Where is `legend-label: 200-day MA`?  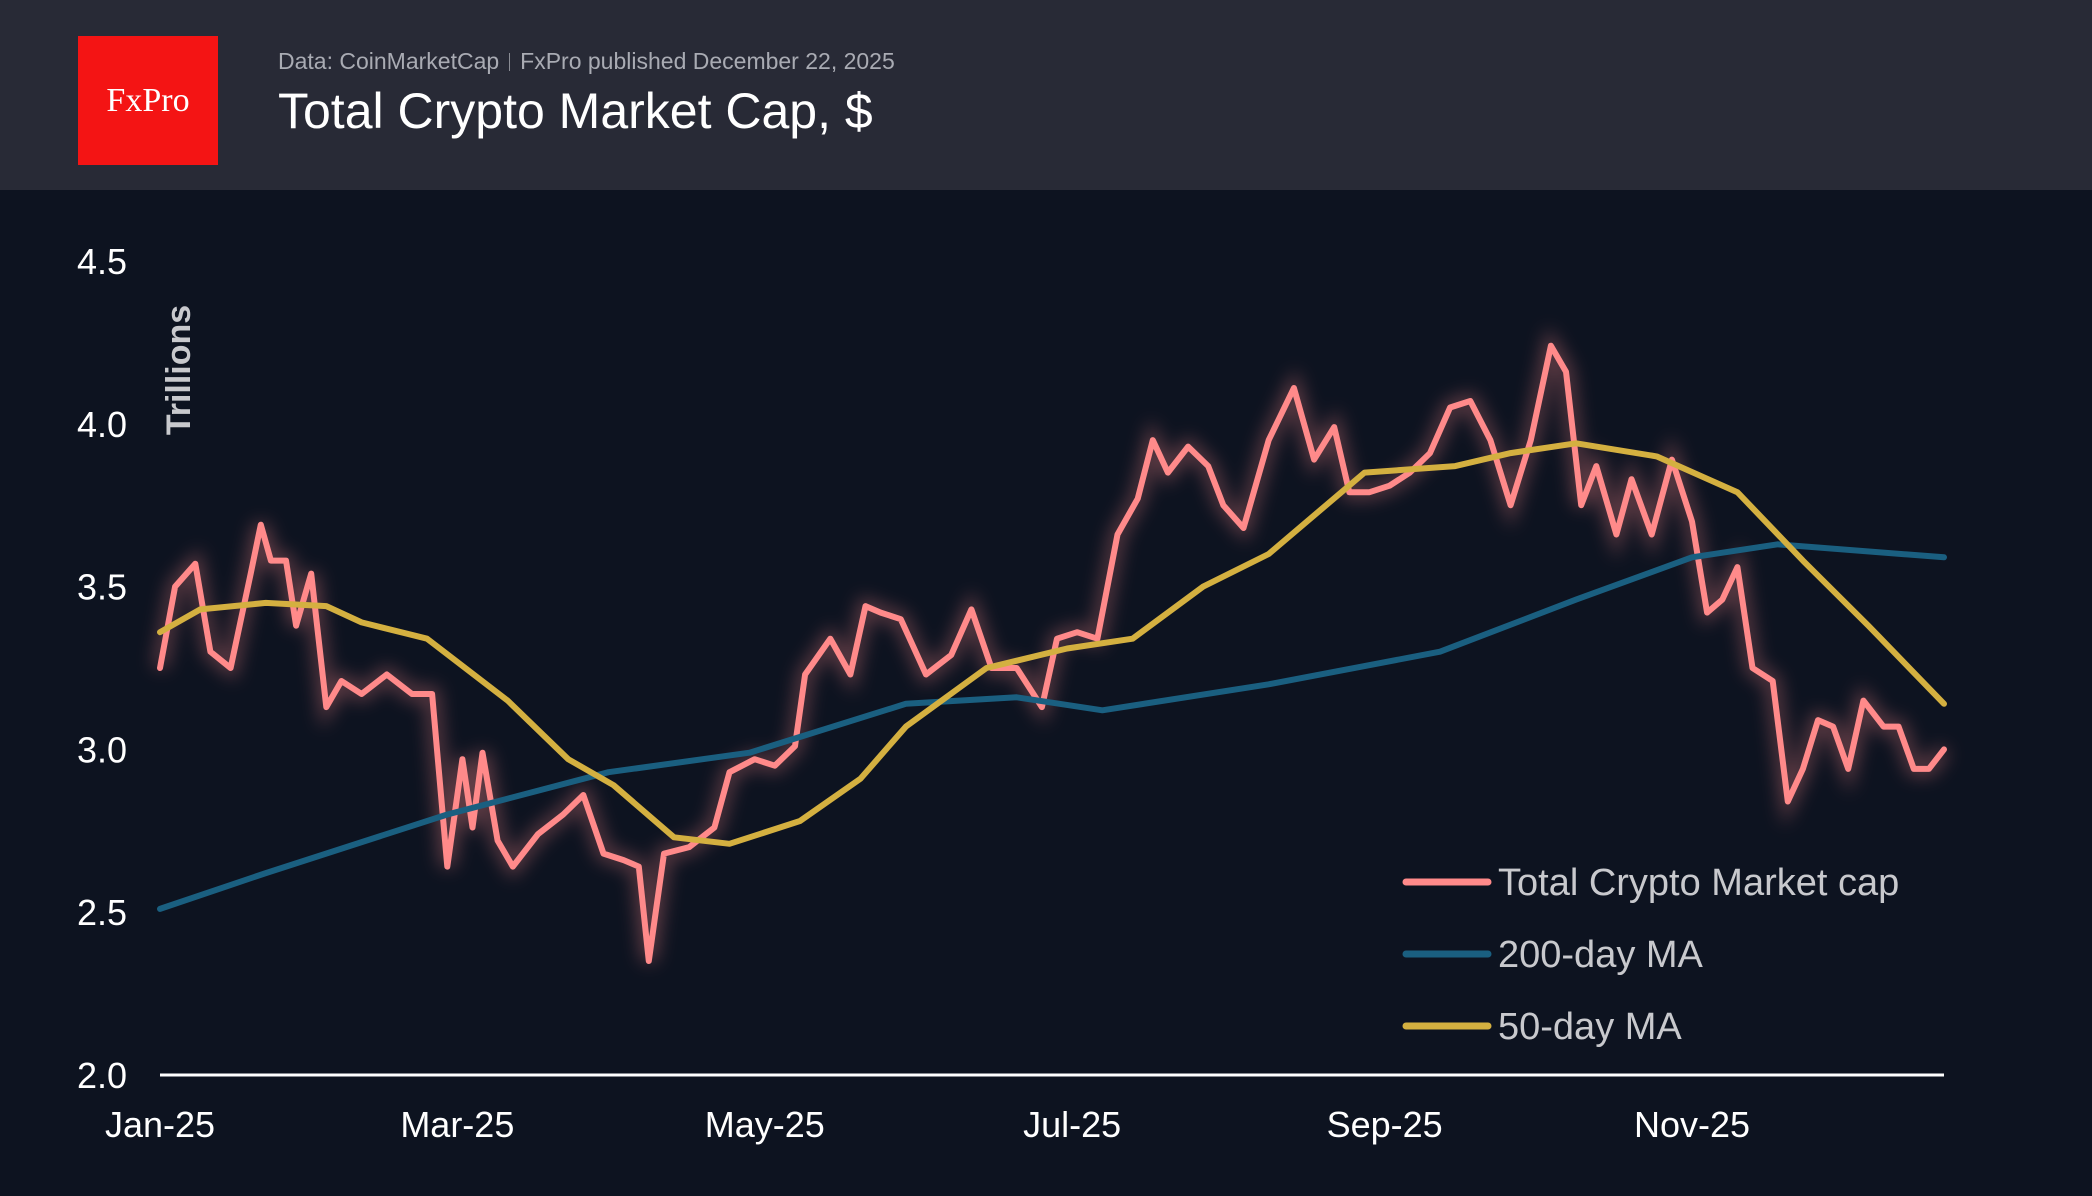
legend-label: 200-day MA is located at coordinates (1601, 955).